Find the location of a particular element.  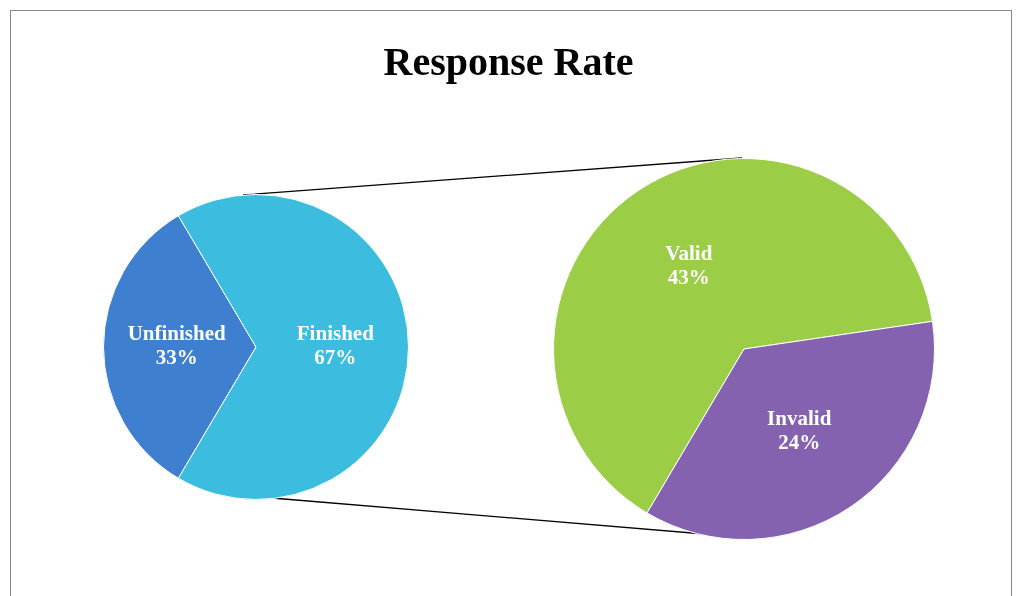

text: Response Rate is located at coordinates (508, 61).